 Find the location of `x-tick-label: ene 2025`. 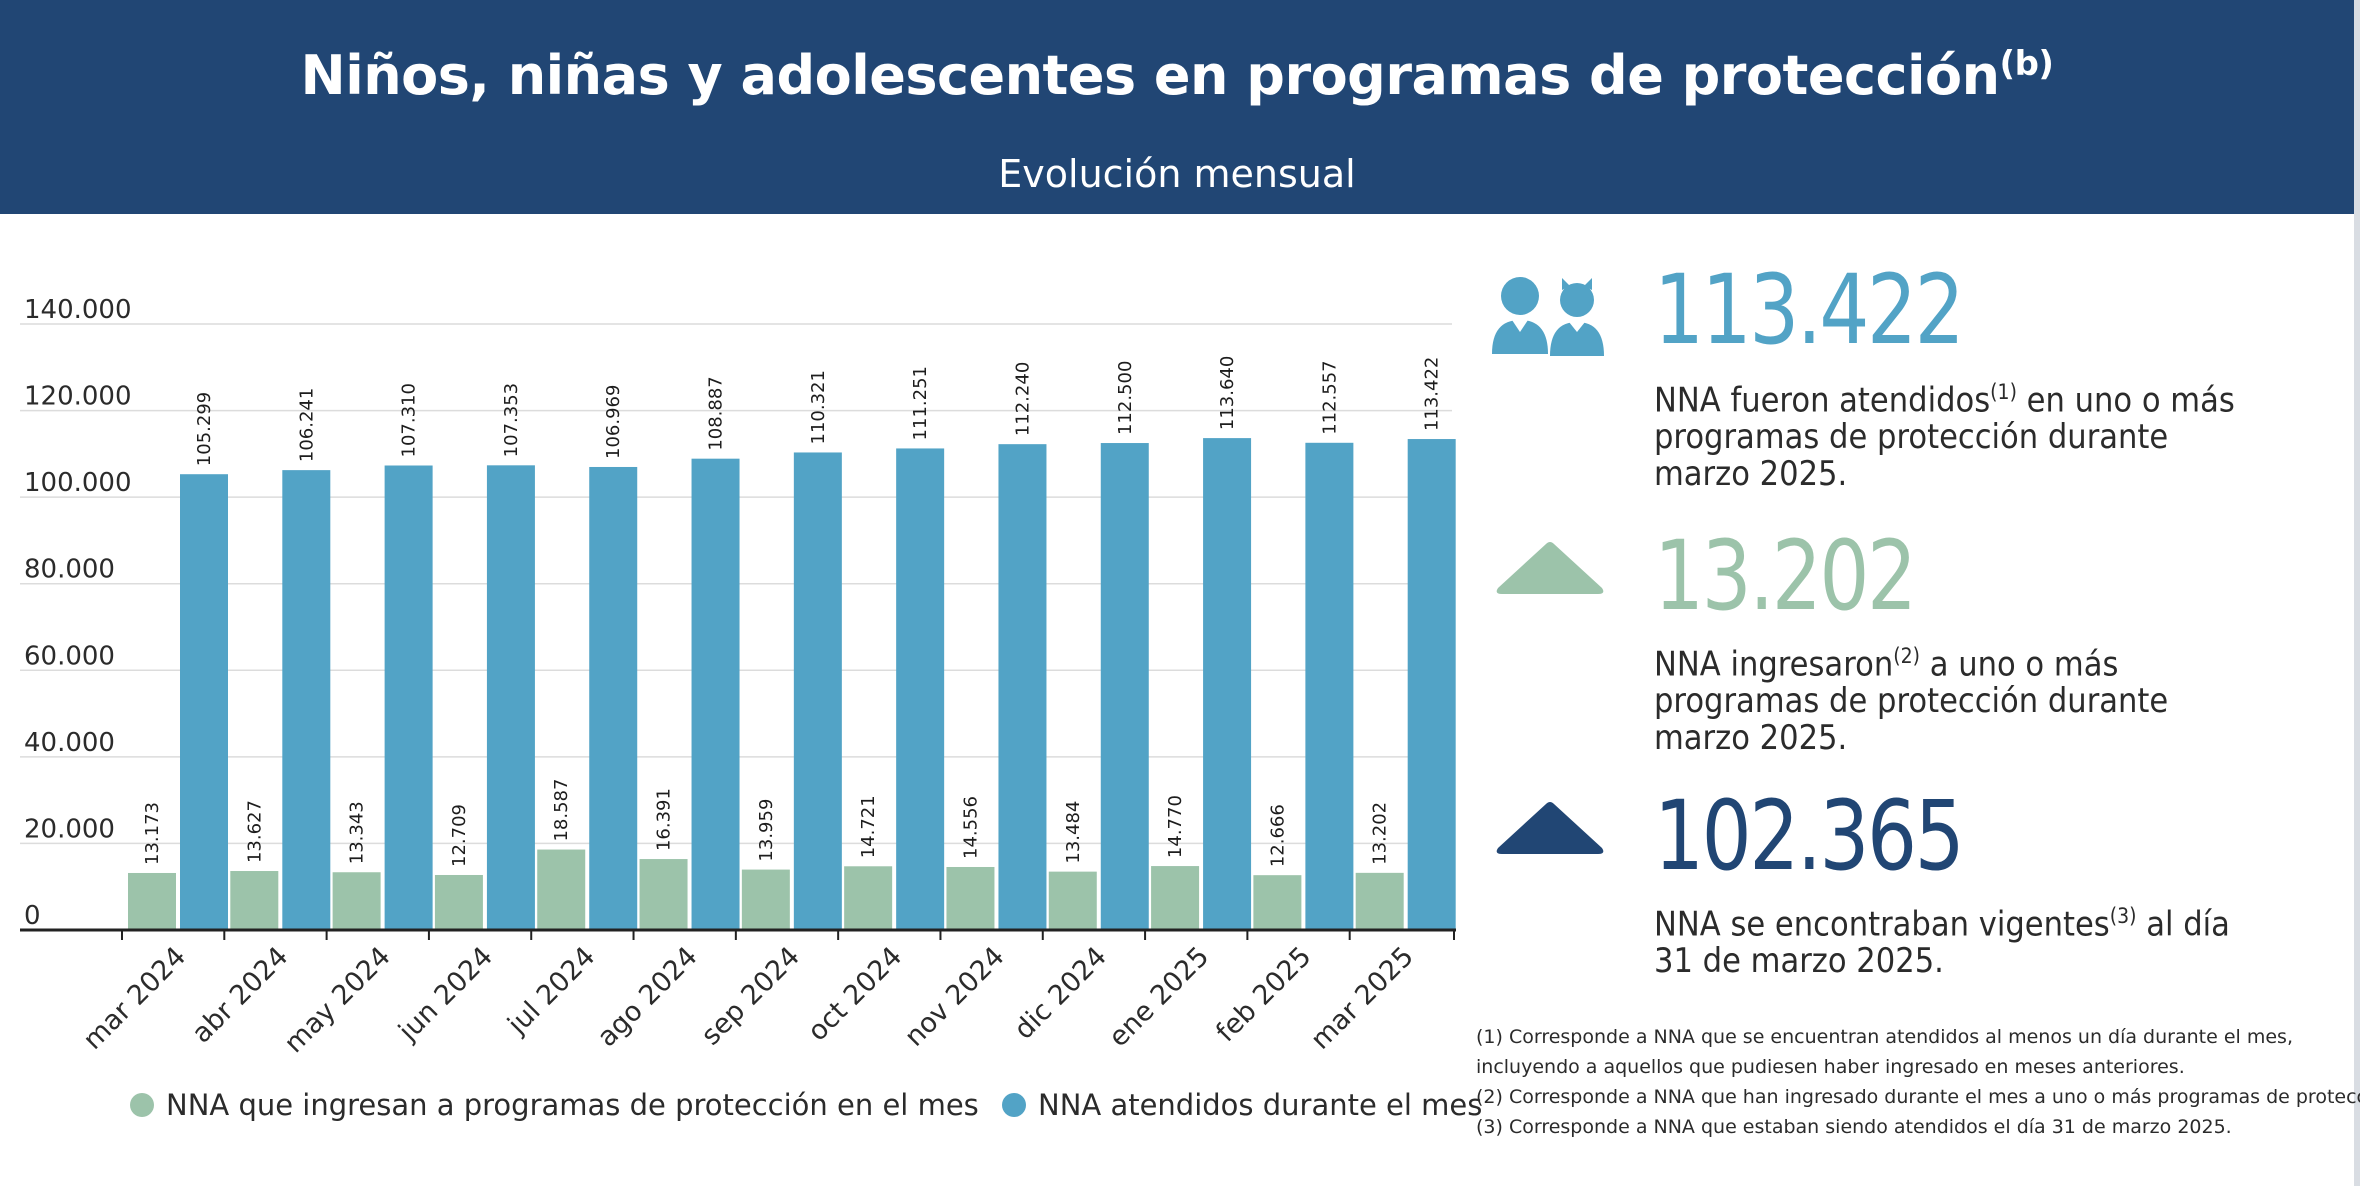

x-tick-label: ene 2025 is located at coordinates (1159, 997).